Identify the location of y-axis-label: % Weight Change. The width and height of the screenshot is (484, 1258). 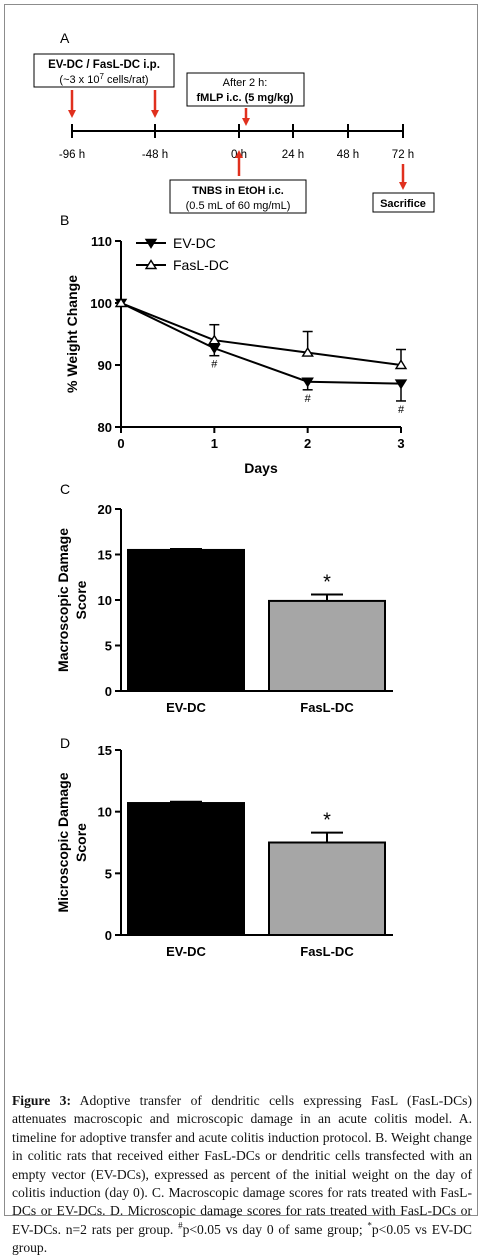
(72, 334).